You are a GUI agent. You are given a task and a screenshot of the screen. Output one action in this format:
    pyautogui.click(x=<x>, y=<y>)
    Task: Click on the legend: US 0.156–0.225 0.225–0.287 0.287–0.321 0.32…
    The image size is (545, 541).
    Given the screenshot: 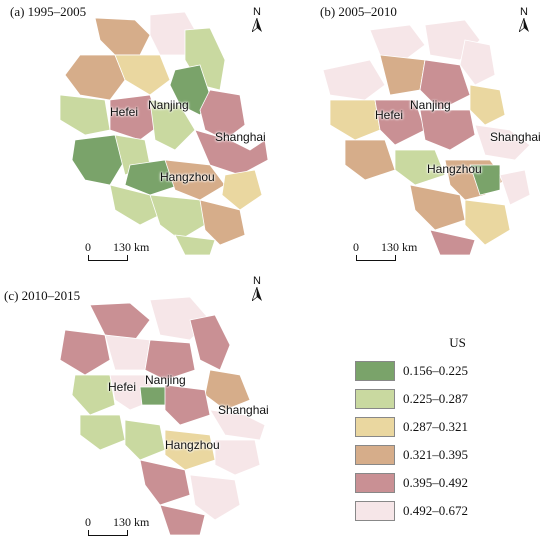 What is the action you would take?
    pyautogui.click(x=440, y=430)
    